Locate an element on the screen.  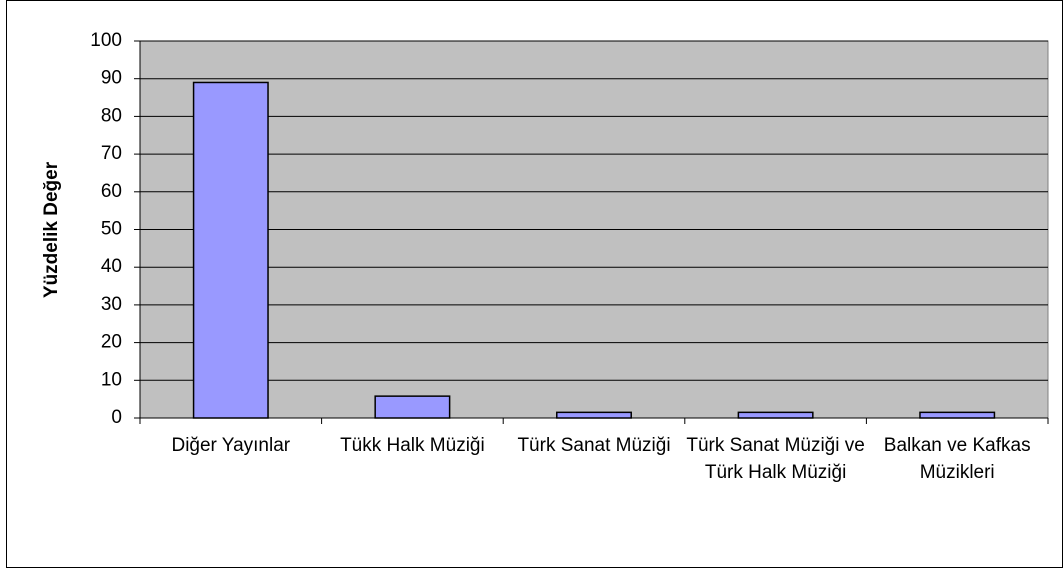
y-tick-label: 40 is located at coordinates (111, 266).